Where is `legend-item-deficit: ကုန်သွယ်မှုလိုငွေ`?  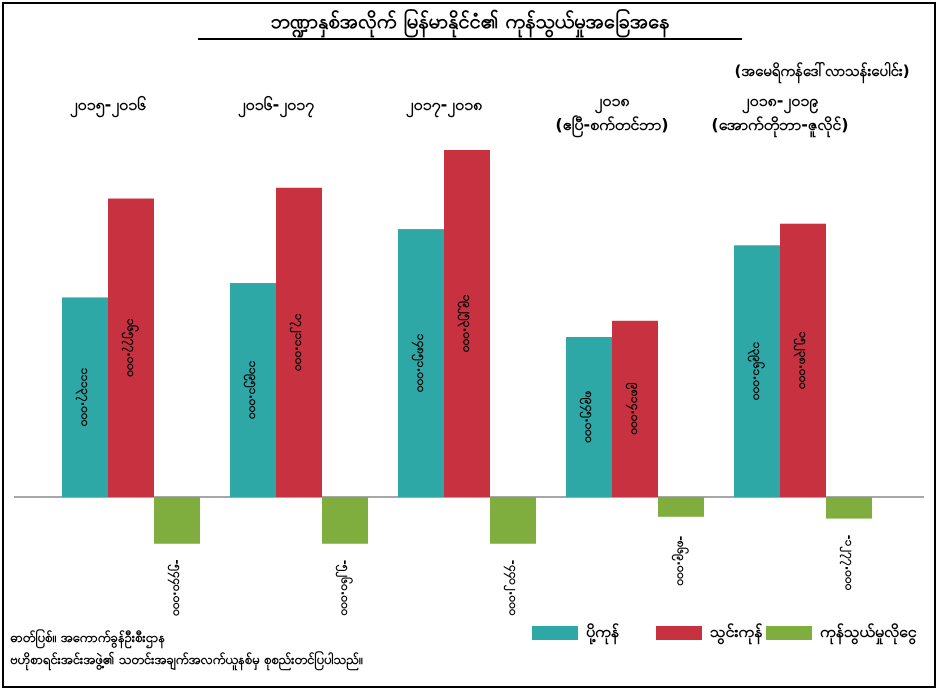
legend-item-deficit: ကုန်သွယ်မှုလိုငွေ is located at coordinates (841, 633).